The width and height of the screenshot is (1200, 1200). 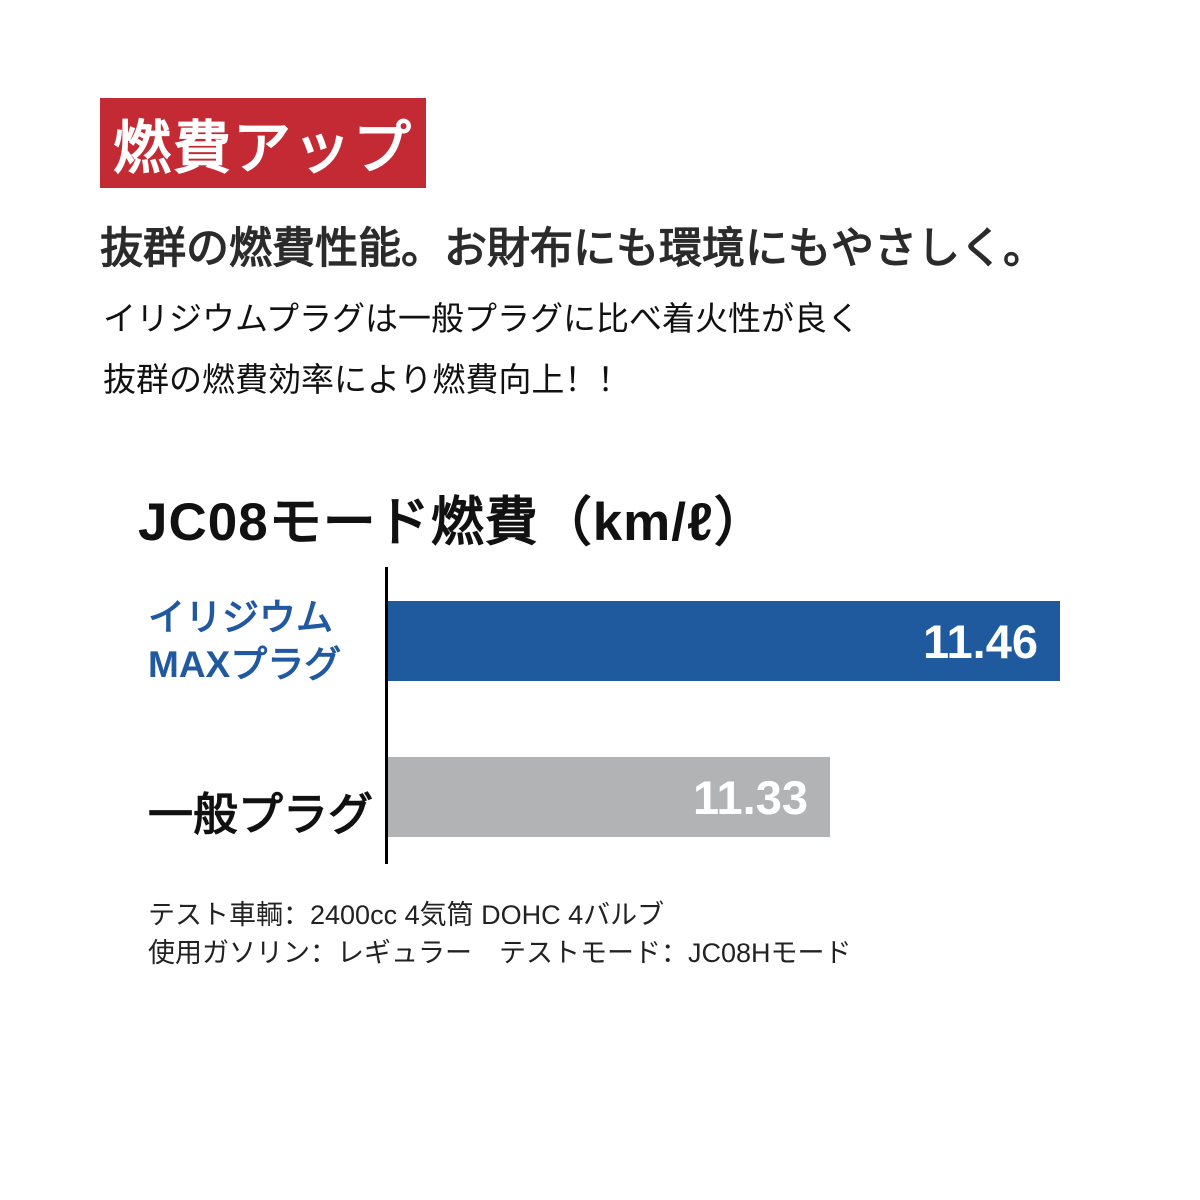 I want to click on category-label-general: 一般プラグ, so click(x=260, y=810).